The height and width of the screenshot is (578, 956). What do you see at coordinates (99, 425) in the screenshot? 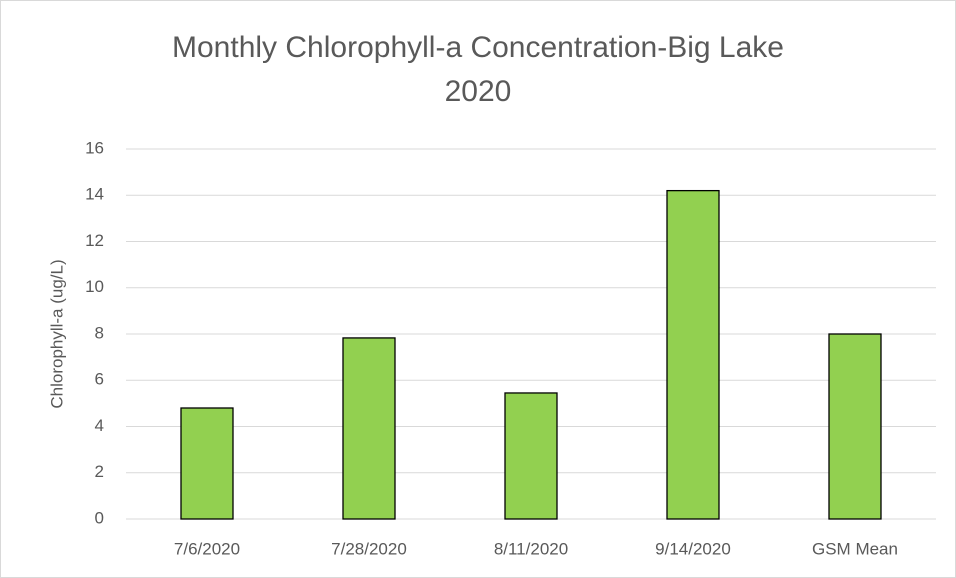
I see `y-tick-label: 4` at bounding box center [99, 425].